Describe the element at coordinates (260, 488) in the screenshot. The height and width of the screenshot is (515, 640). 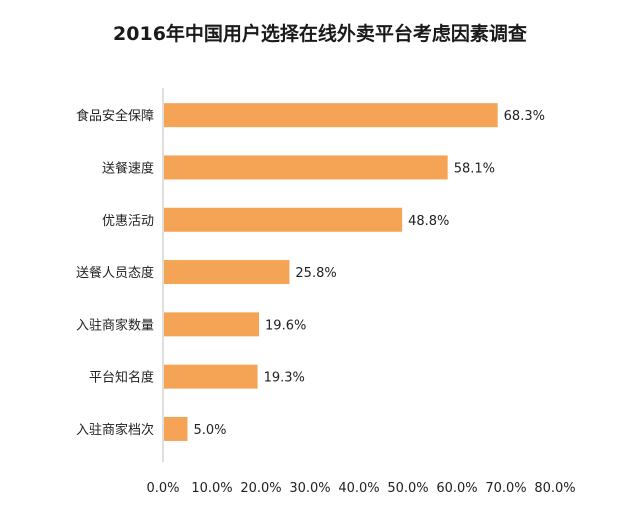
I see `x-tick-label: 20.0%` at that location.